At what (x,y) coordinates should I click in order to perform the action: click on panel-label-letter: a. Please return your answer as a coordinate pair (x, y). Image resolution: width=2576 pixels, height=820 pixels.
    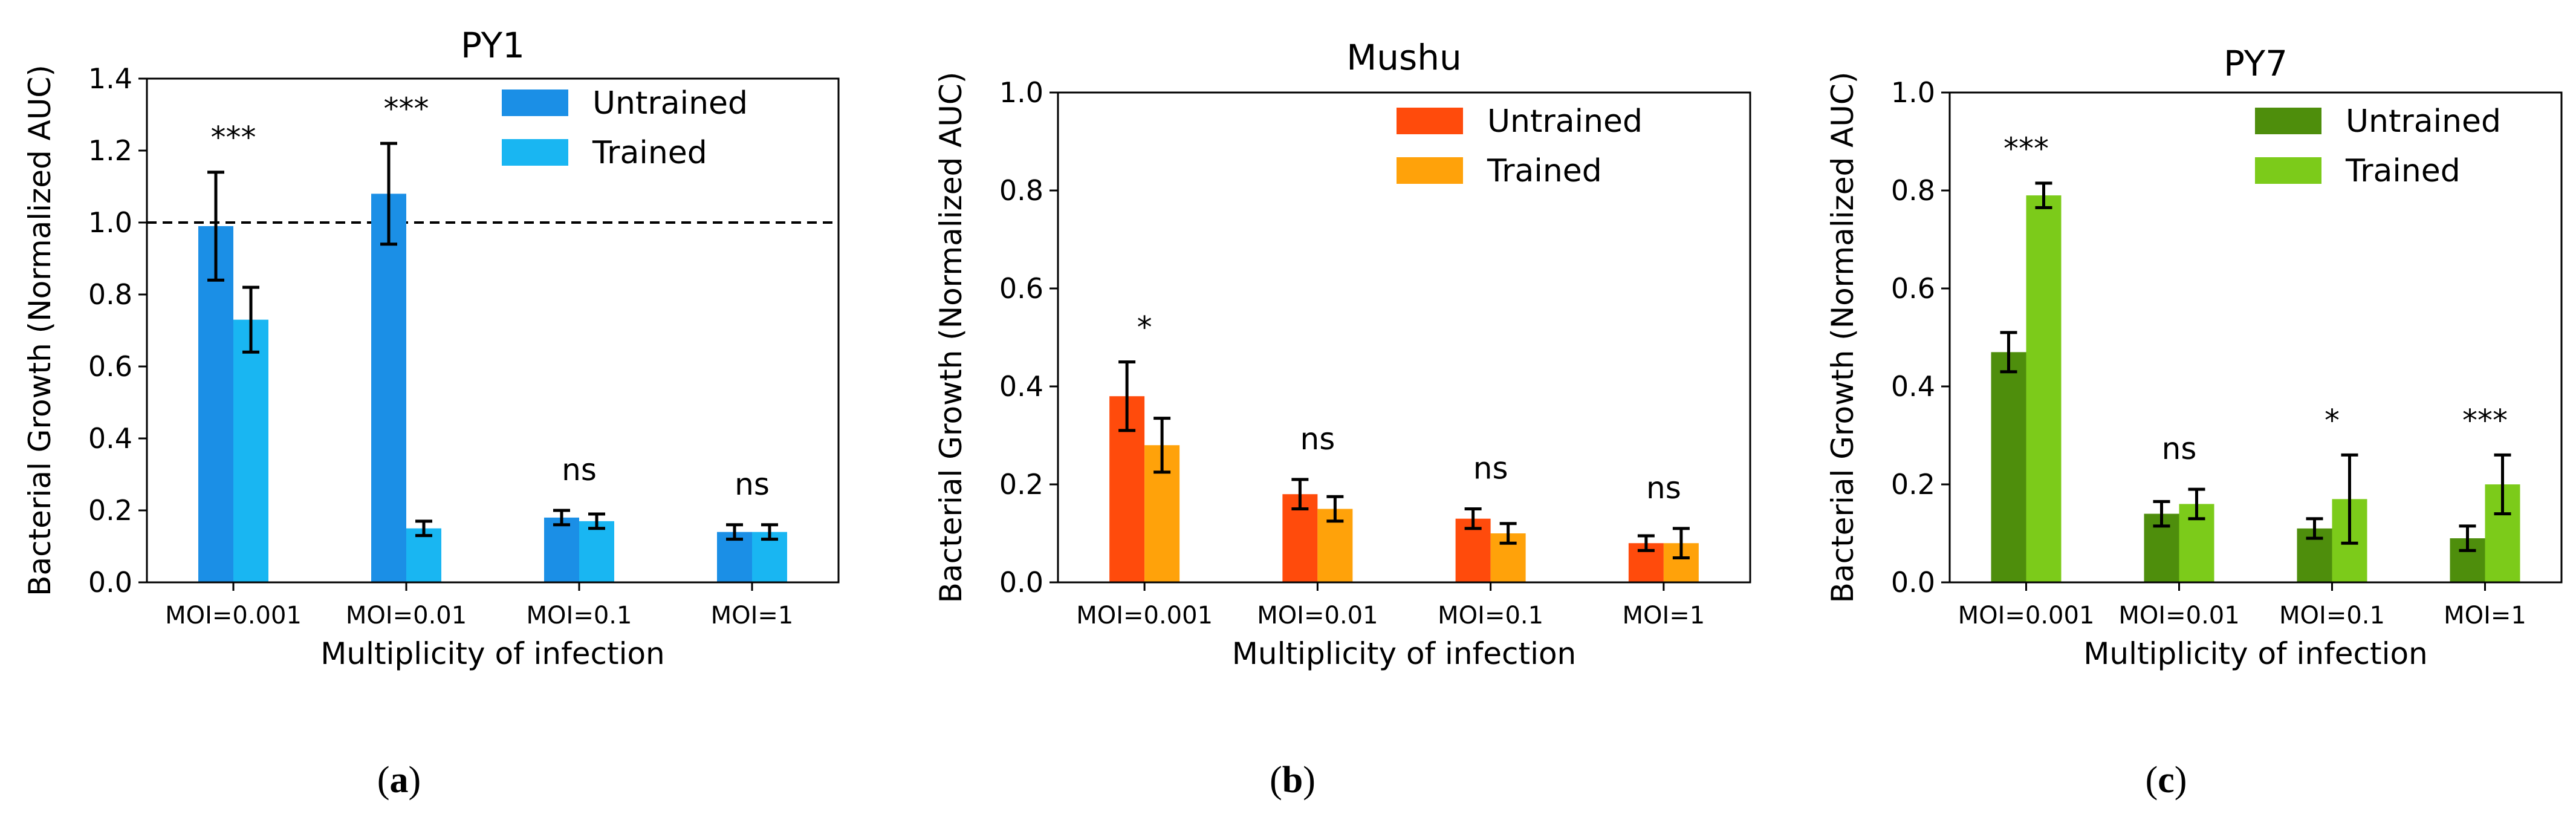
    Looking at the image, I should click on (400, 780).